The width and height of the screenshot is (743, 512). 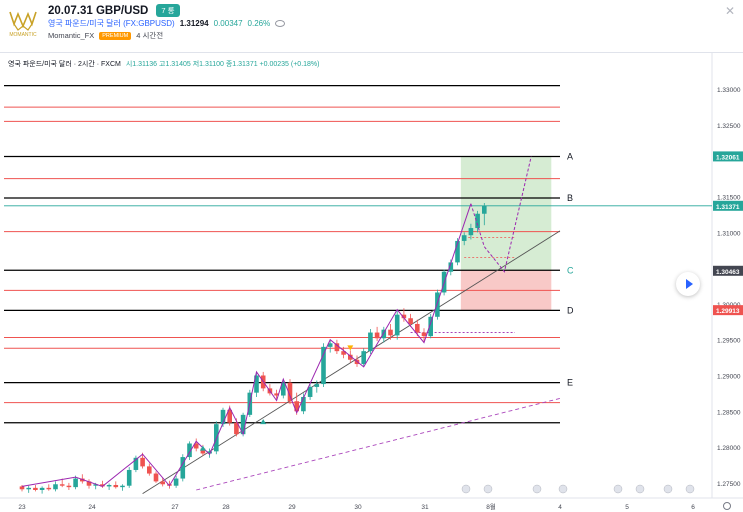 I want to click on play-button, so click(x=688, y=284).